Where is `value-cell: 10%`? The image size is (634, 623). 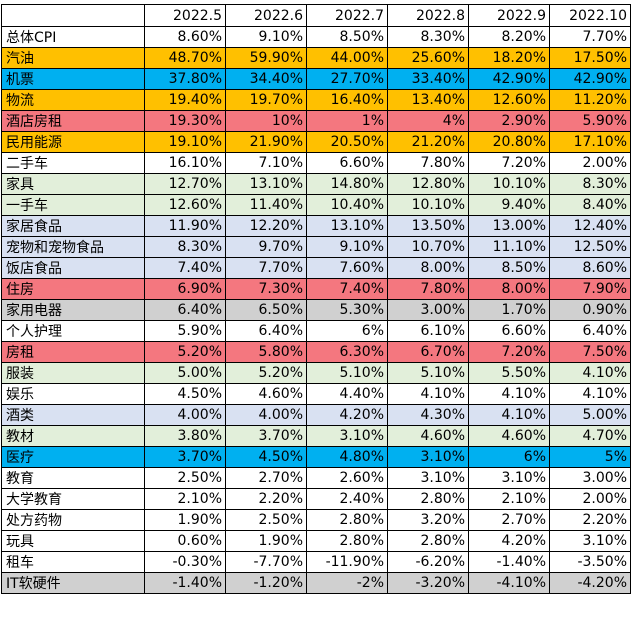 value-cell: 10% is located at coordinates (266, 121).